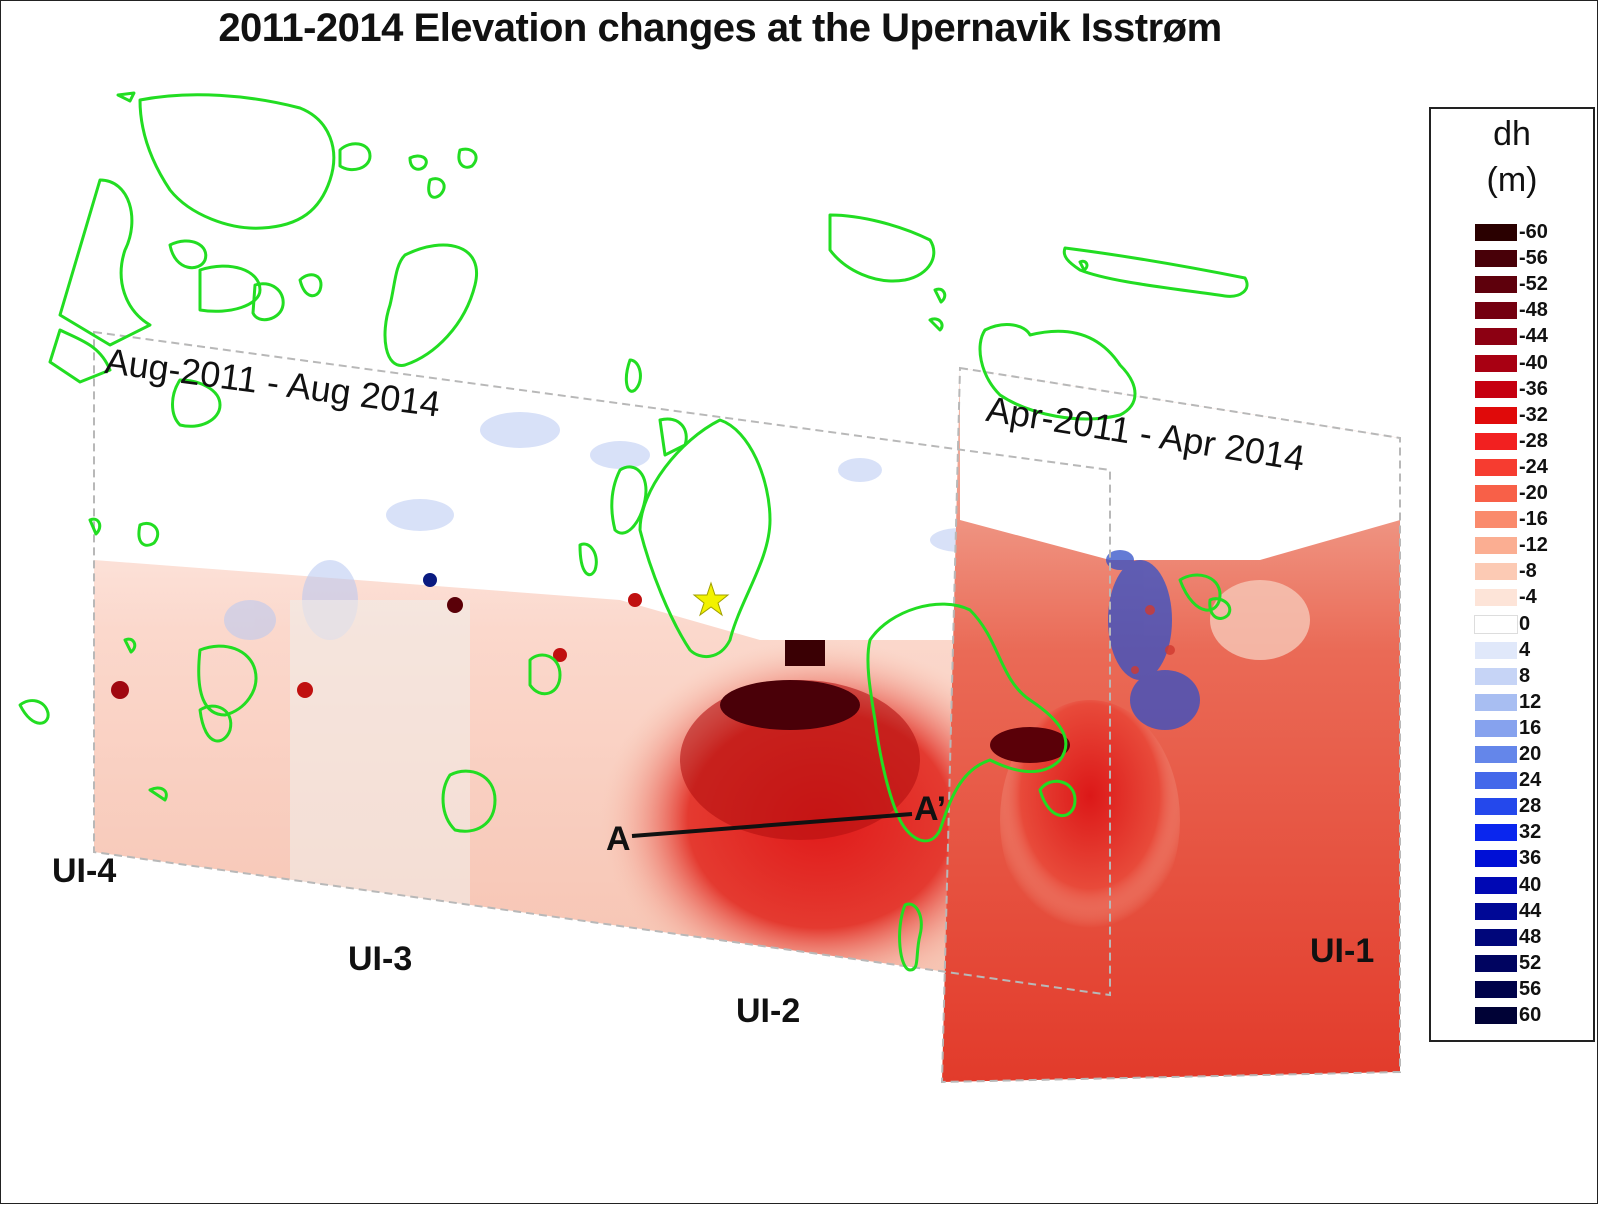  I want to click on legend-value: -20, so click(1533, 493).